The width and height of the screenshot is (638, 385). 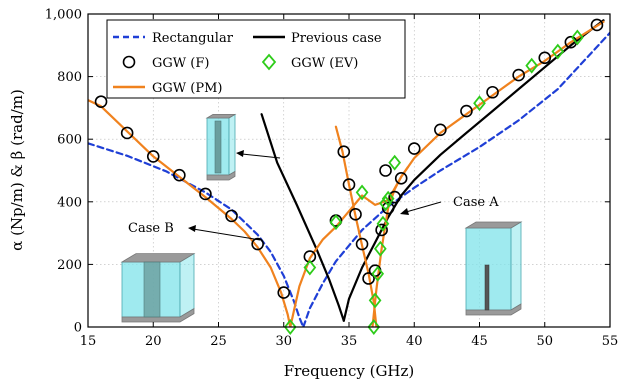 I want to click on legend-label-ggw-ev: GGW (EV), so click(x=324, y=63).